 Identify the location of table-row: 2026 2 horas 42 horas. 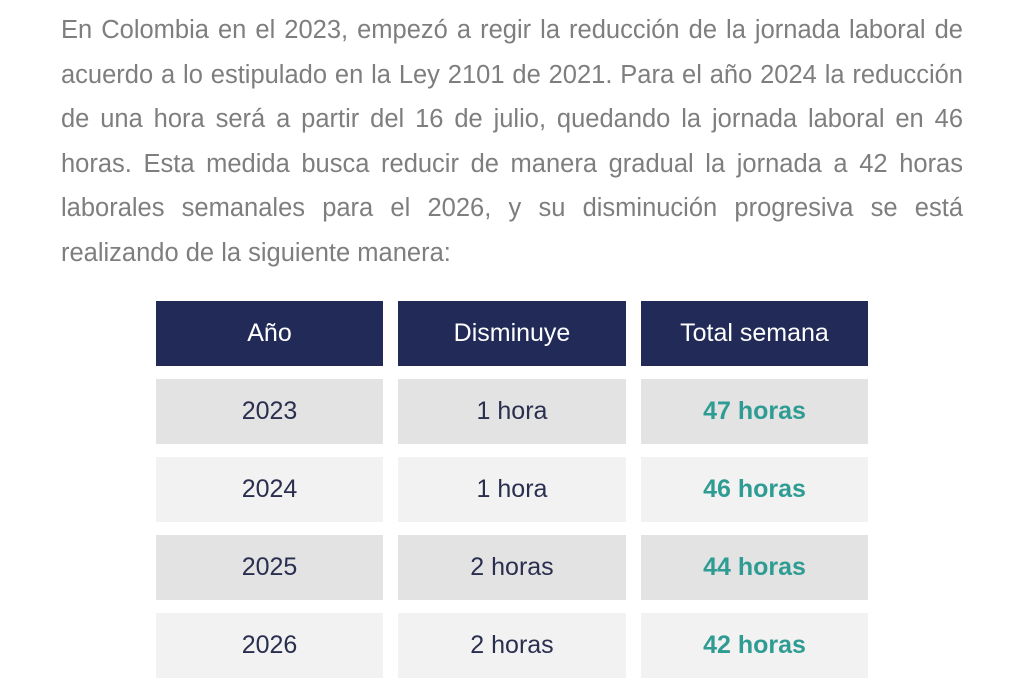
(512, 645).